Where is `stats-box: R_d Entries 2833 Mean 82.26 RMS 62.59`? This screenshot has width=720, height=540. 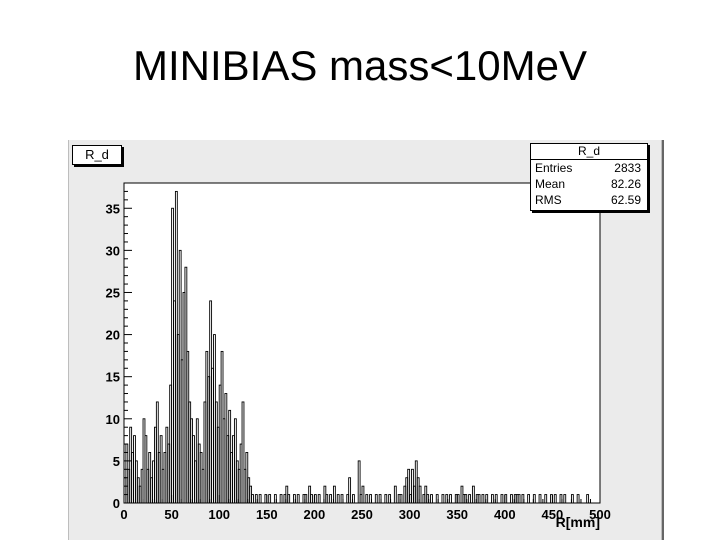
stats-box: R_d Entries 2833 Mean 82.26 RMS 62.59 is located at coordinates (589, 177).